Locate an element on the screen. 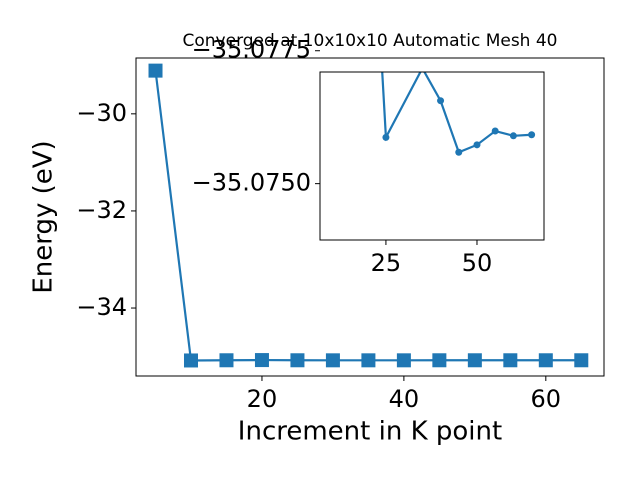 Image resolution: width=640 pixels, height=480 pixels. y-axis-label: Energy (eV) is located at coordinates (44, 216).